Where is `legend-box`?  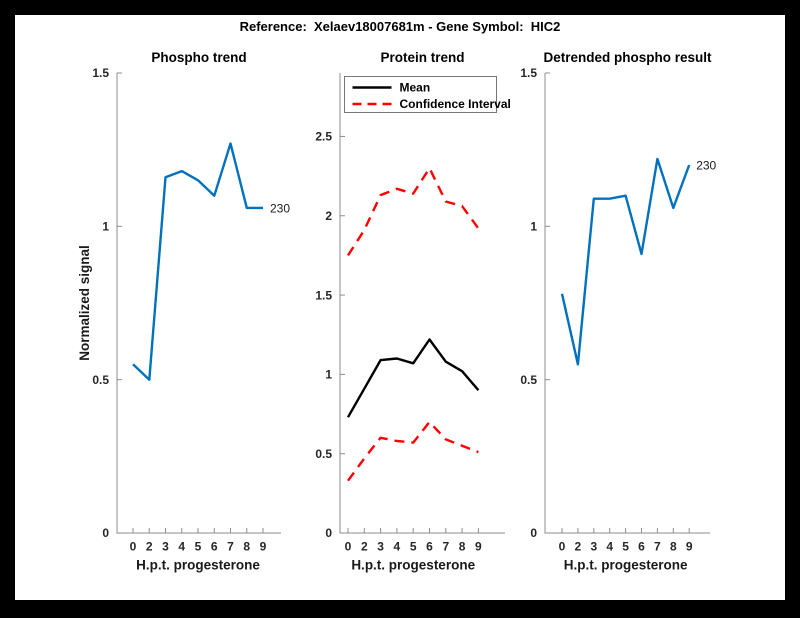 legend-box is located at coordinates (420, 94).